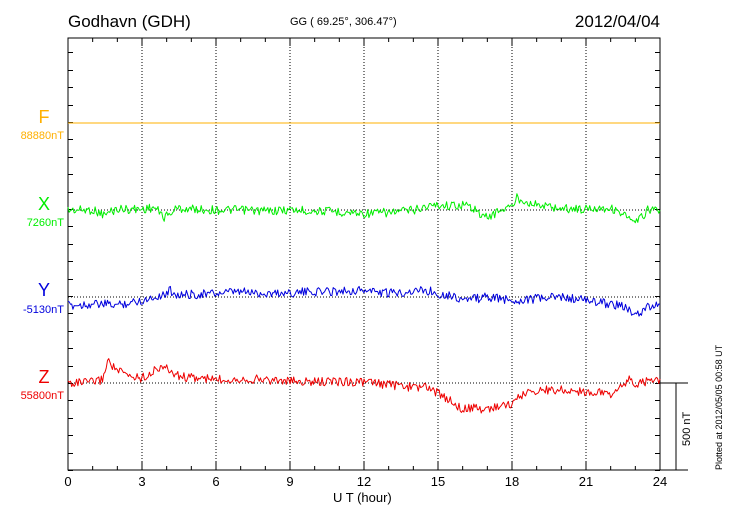 Image resolution: width=730 pixels, height=520 pixels. What do you see at coordinates (43, 204) in the screenshot?
I see `component-label-x: X` at bounding box center [43, 204].